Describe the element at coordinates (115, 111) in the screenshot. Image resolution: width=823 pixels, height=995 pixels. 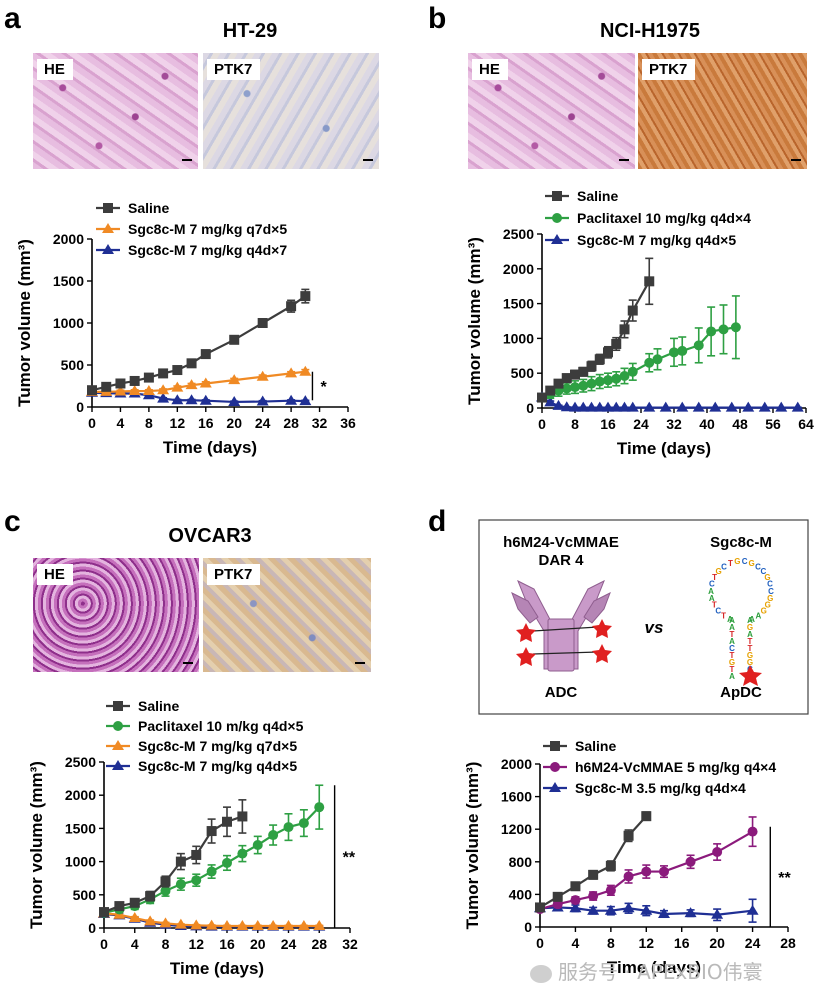
I see `histology-image-he-a: HE` at that location.